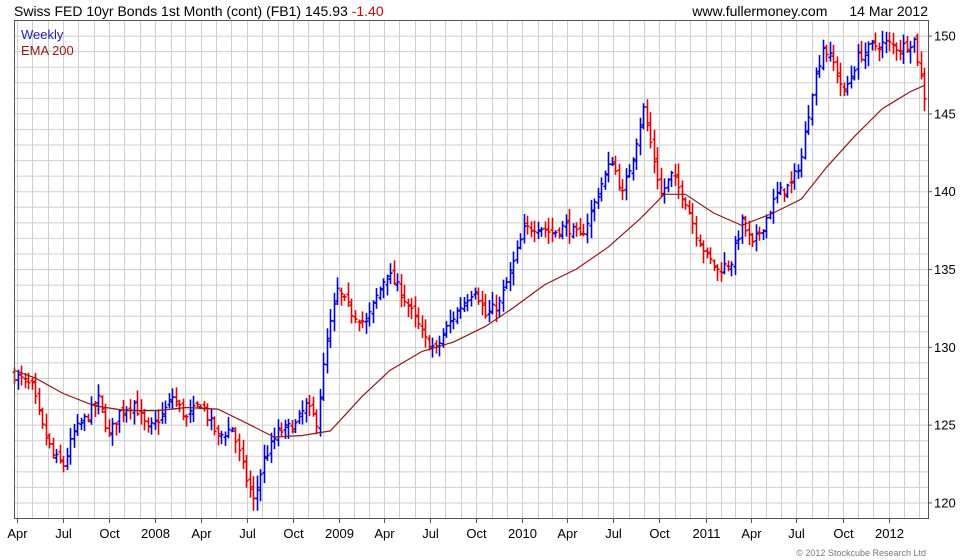 Image resolution: width=980 pixels, height=560 pixels. I want to click on x-tick-label: 2012, so click(889, 533).